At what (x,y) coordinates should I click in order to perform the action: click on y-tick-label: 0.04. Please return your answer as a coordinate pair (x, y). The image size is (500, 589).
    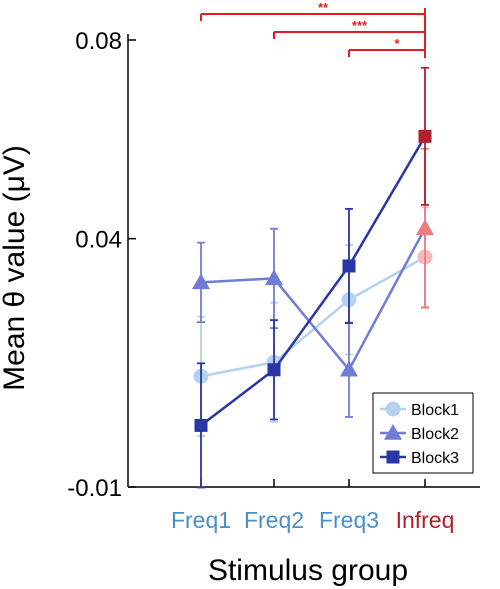
    Looking at the image, I should click on (98, 240).